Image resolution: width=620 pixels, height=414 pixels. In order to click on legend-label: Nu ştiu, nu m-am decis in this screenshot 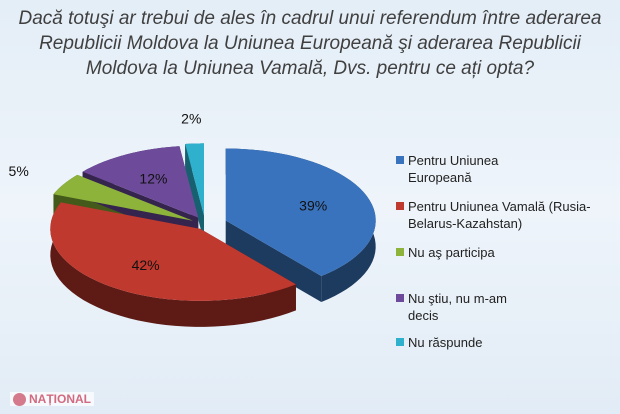, I will do `click(457, 307)`.